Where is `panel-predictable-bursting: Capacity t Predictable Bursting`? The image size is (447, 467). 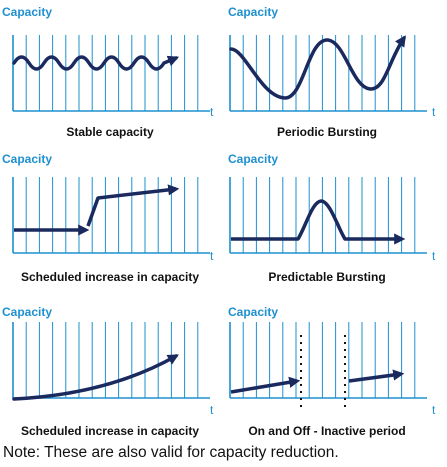 panel-predictable-bursting: Capacity t Predictable Bursting is located at coordinates (332, 218).